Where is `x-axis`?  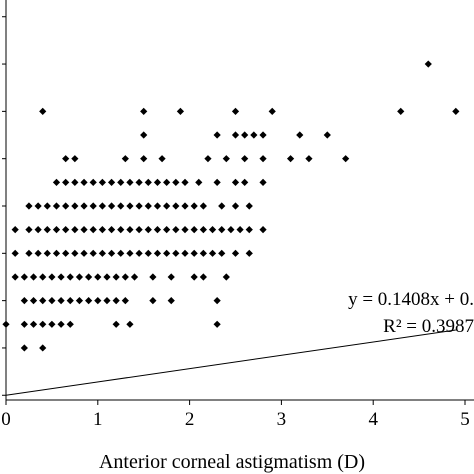 x-axis is located at coordinates (239, 402).